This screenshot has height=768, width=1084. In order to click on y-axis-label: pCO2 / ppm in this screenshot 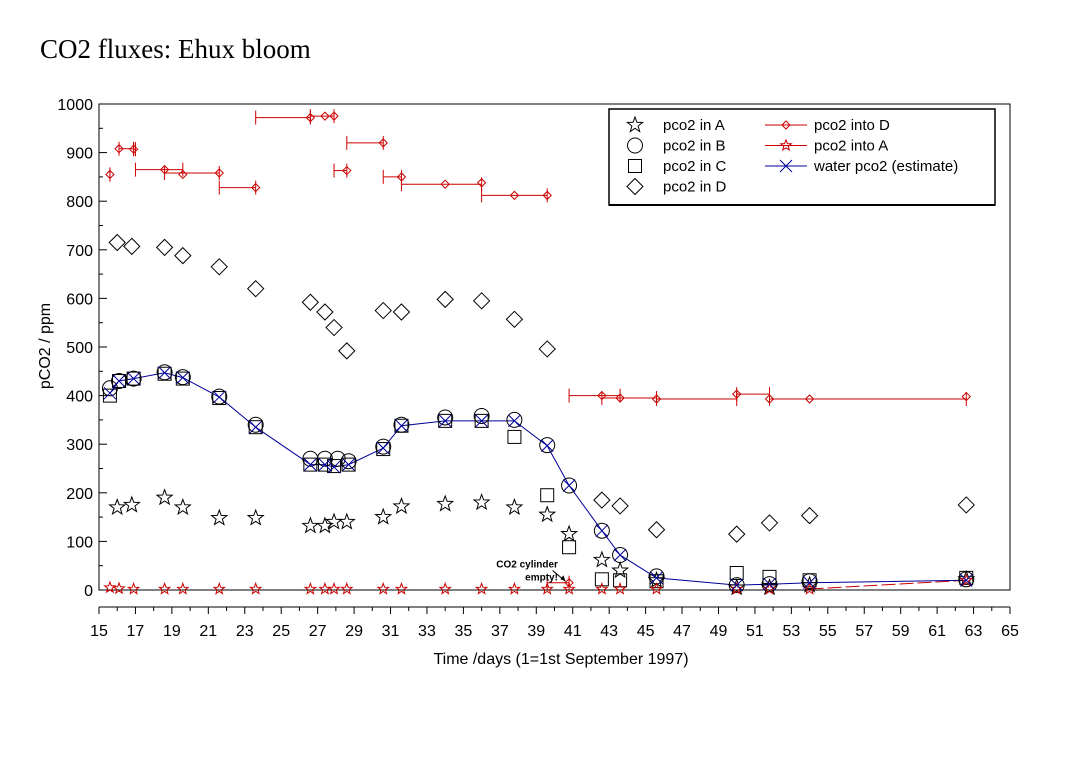, I will do `click(45, 346)`.